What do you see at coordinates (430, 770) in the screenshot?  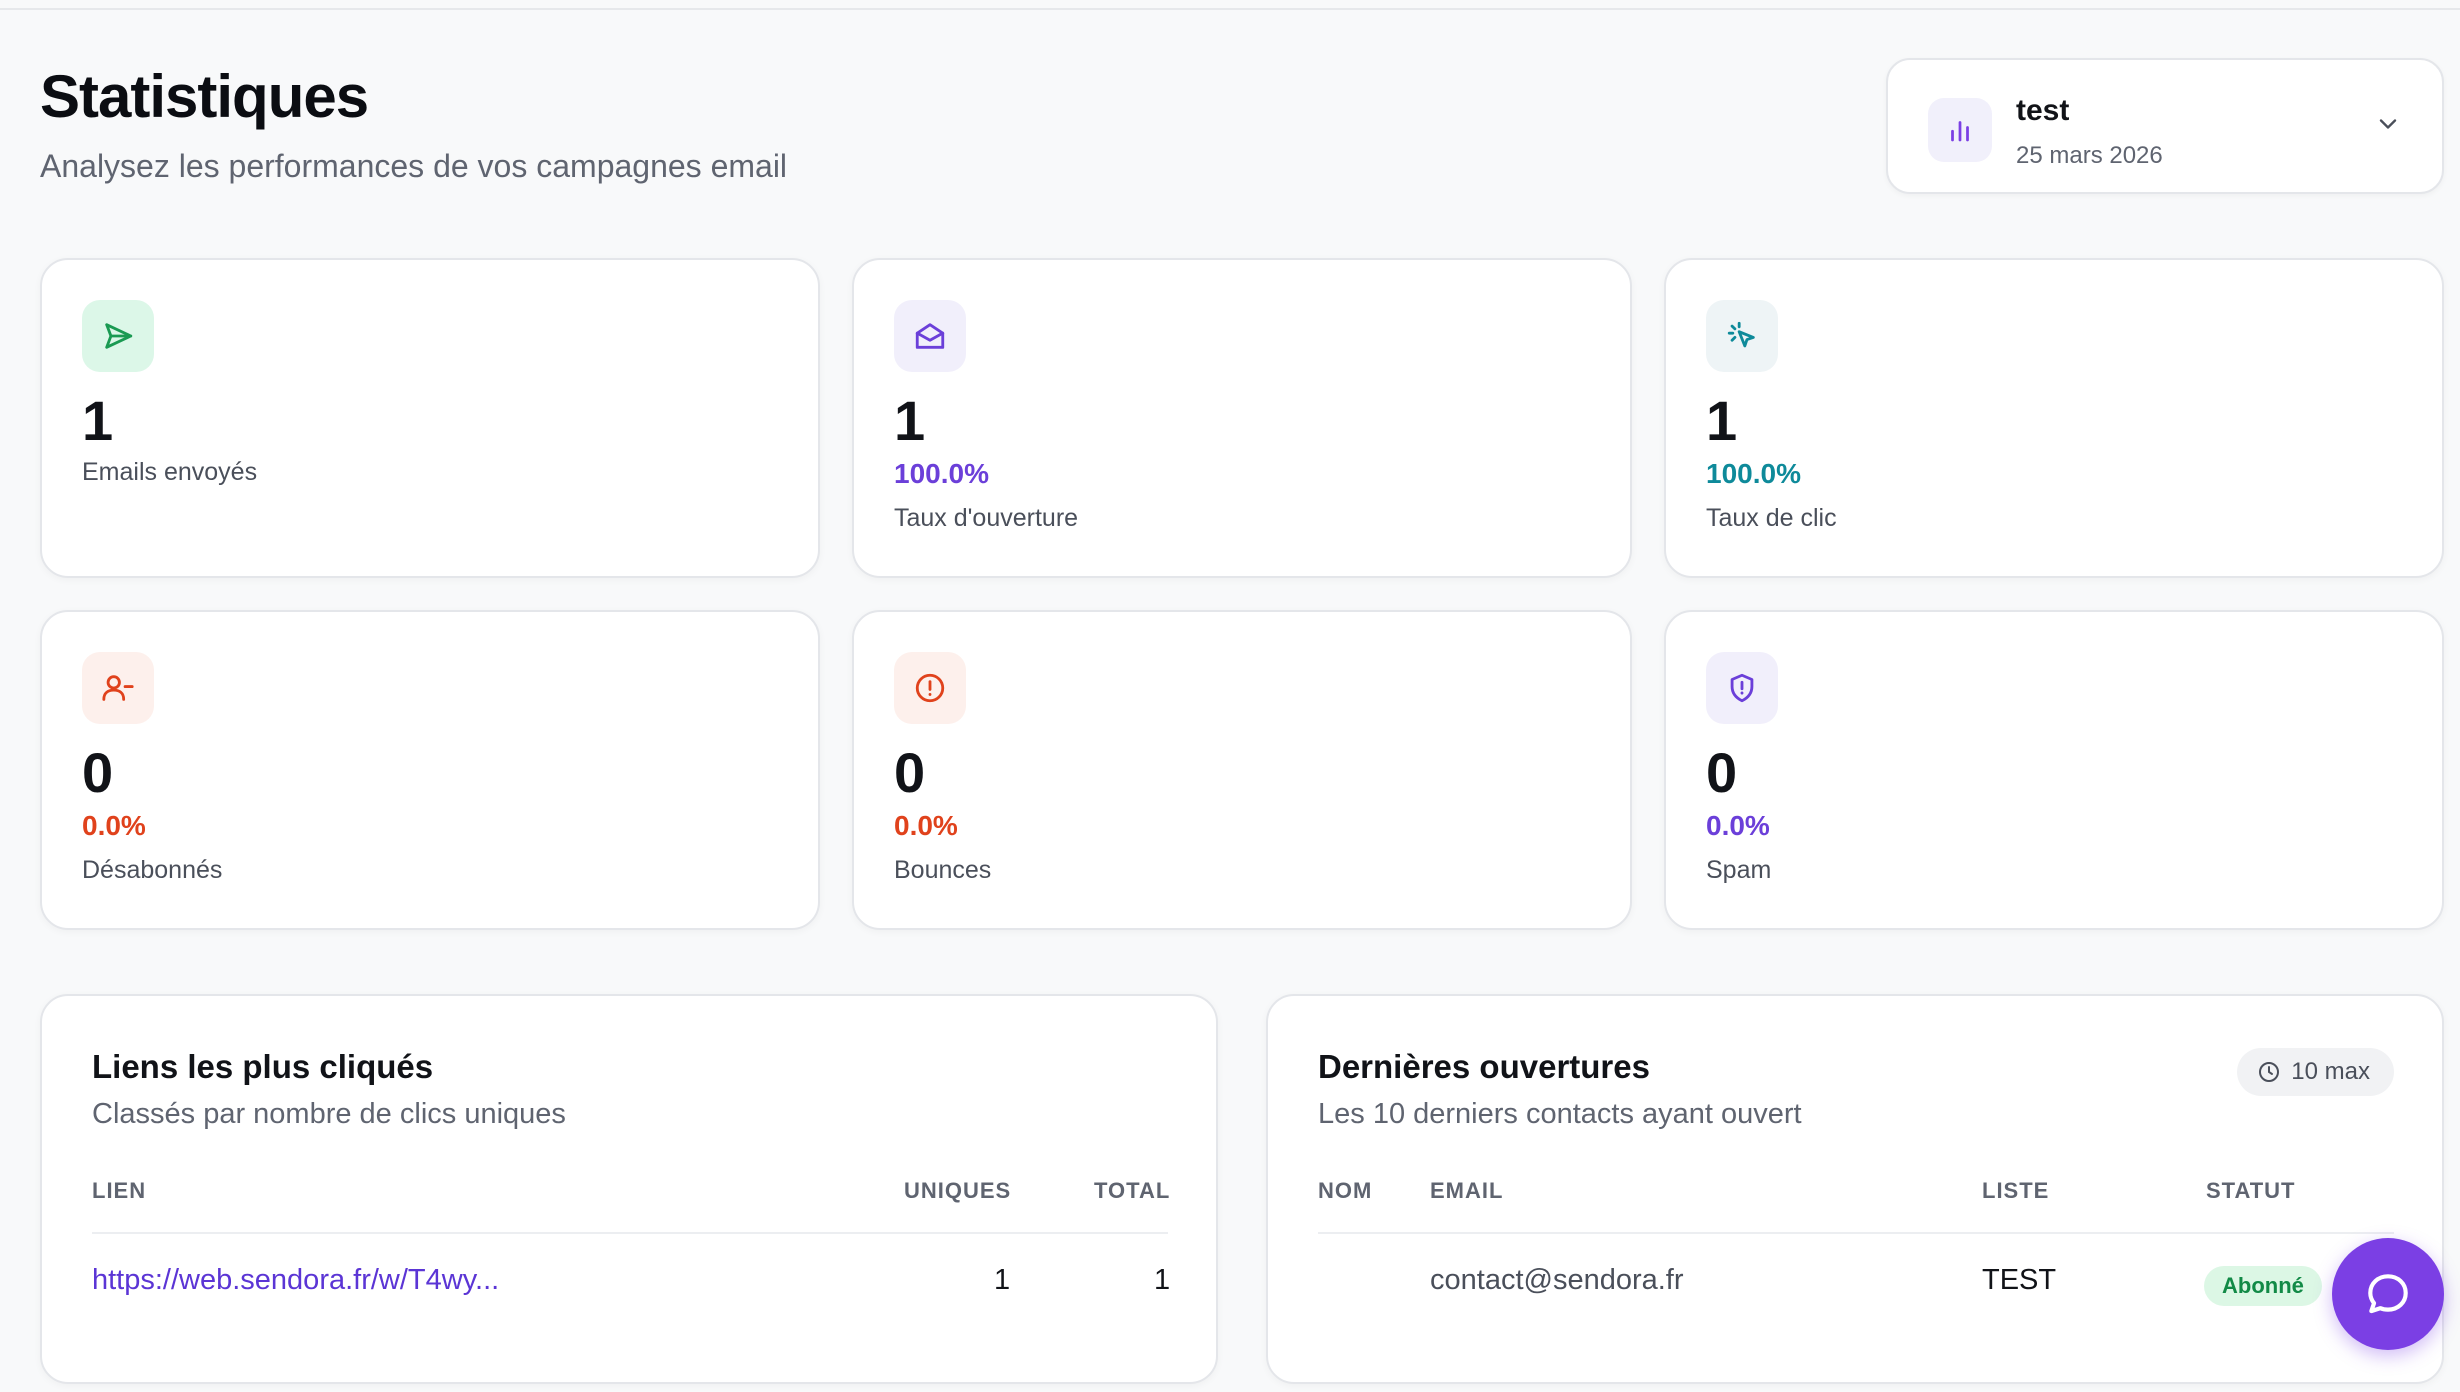 I see `stat-card-unsubscribes: 0 0.0% Désabonnés` at bounding box center [430, 770].